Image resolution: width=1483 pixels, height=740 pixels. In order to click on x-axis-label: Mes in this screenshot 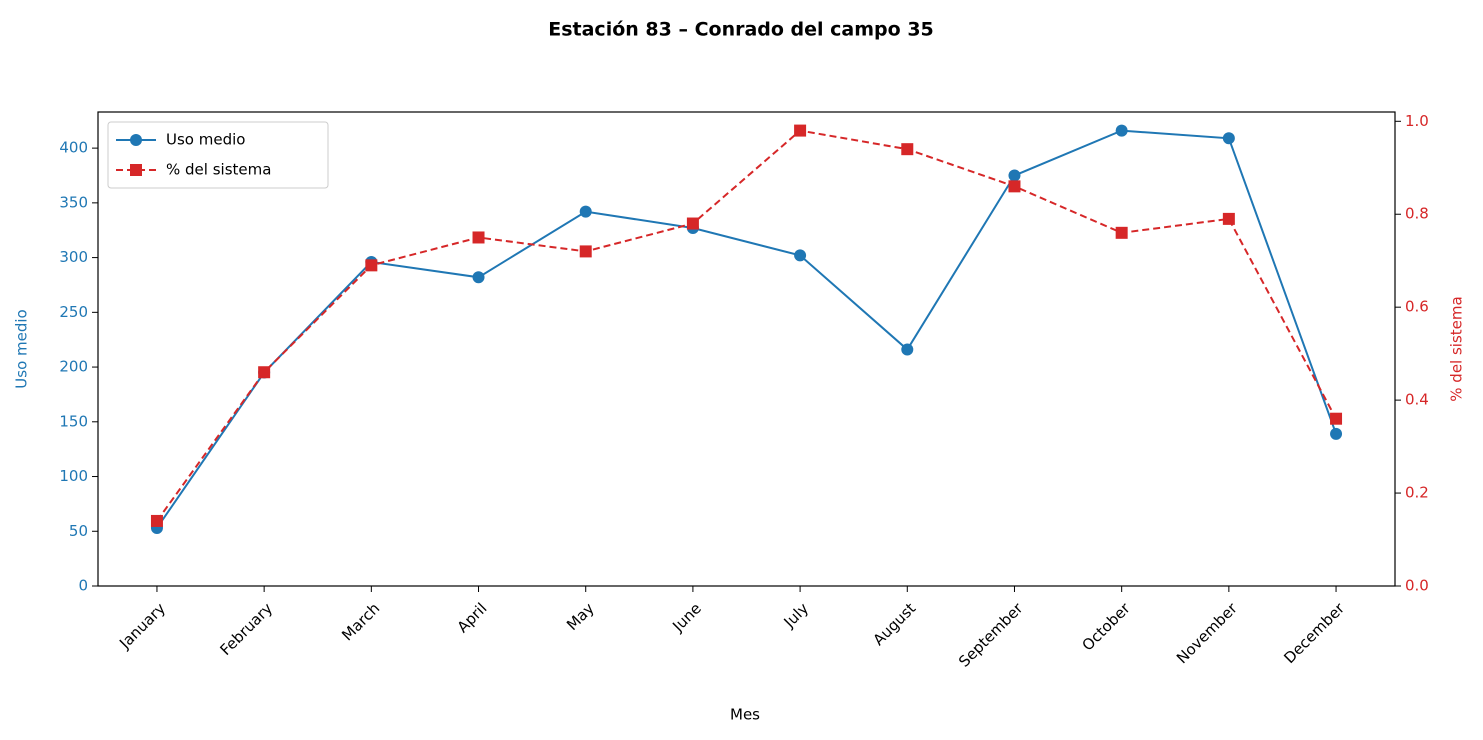, I will do `click(745, 715)`.